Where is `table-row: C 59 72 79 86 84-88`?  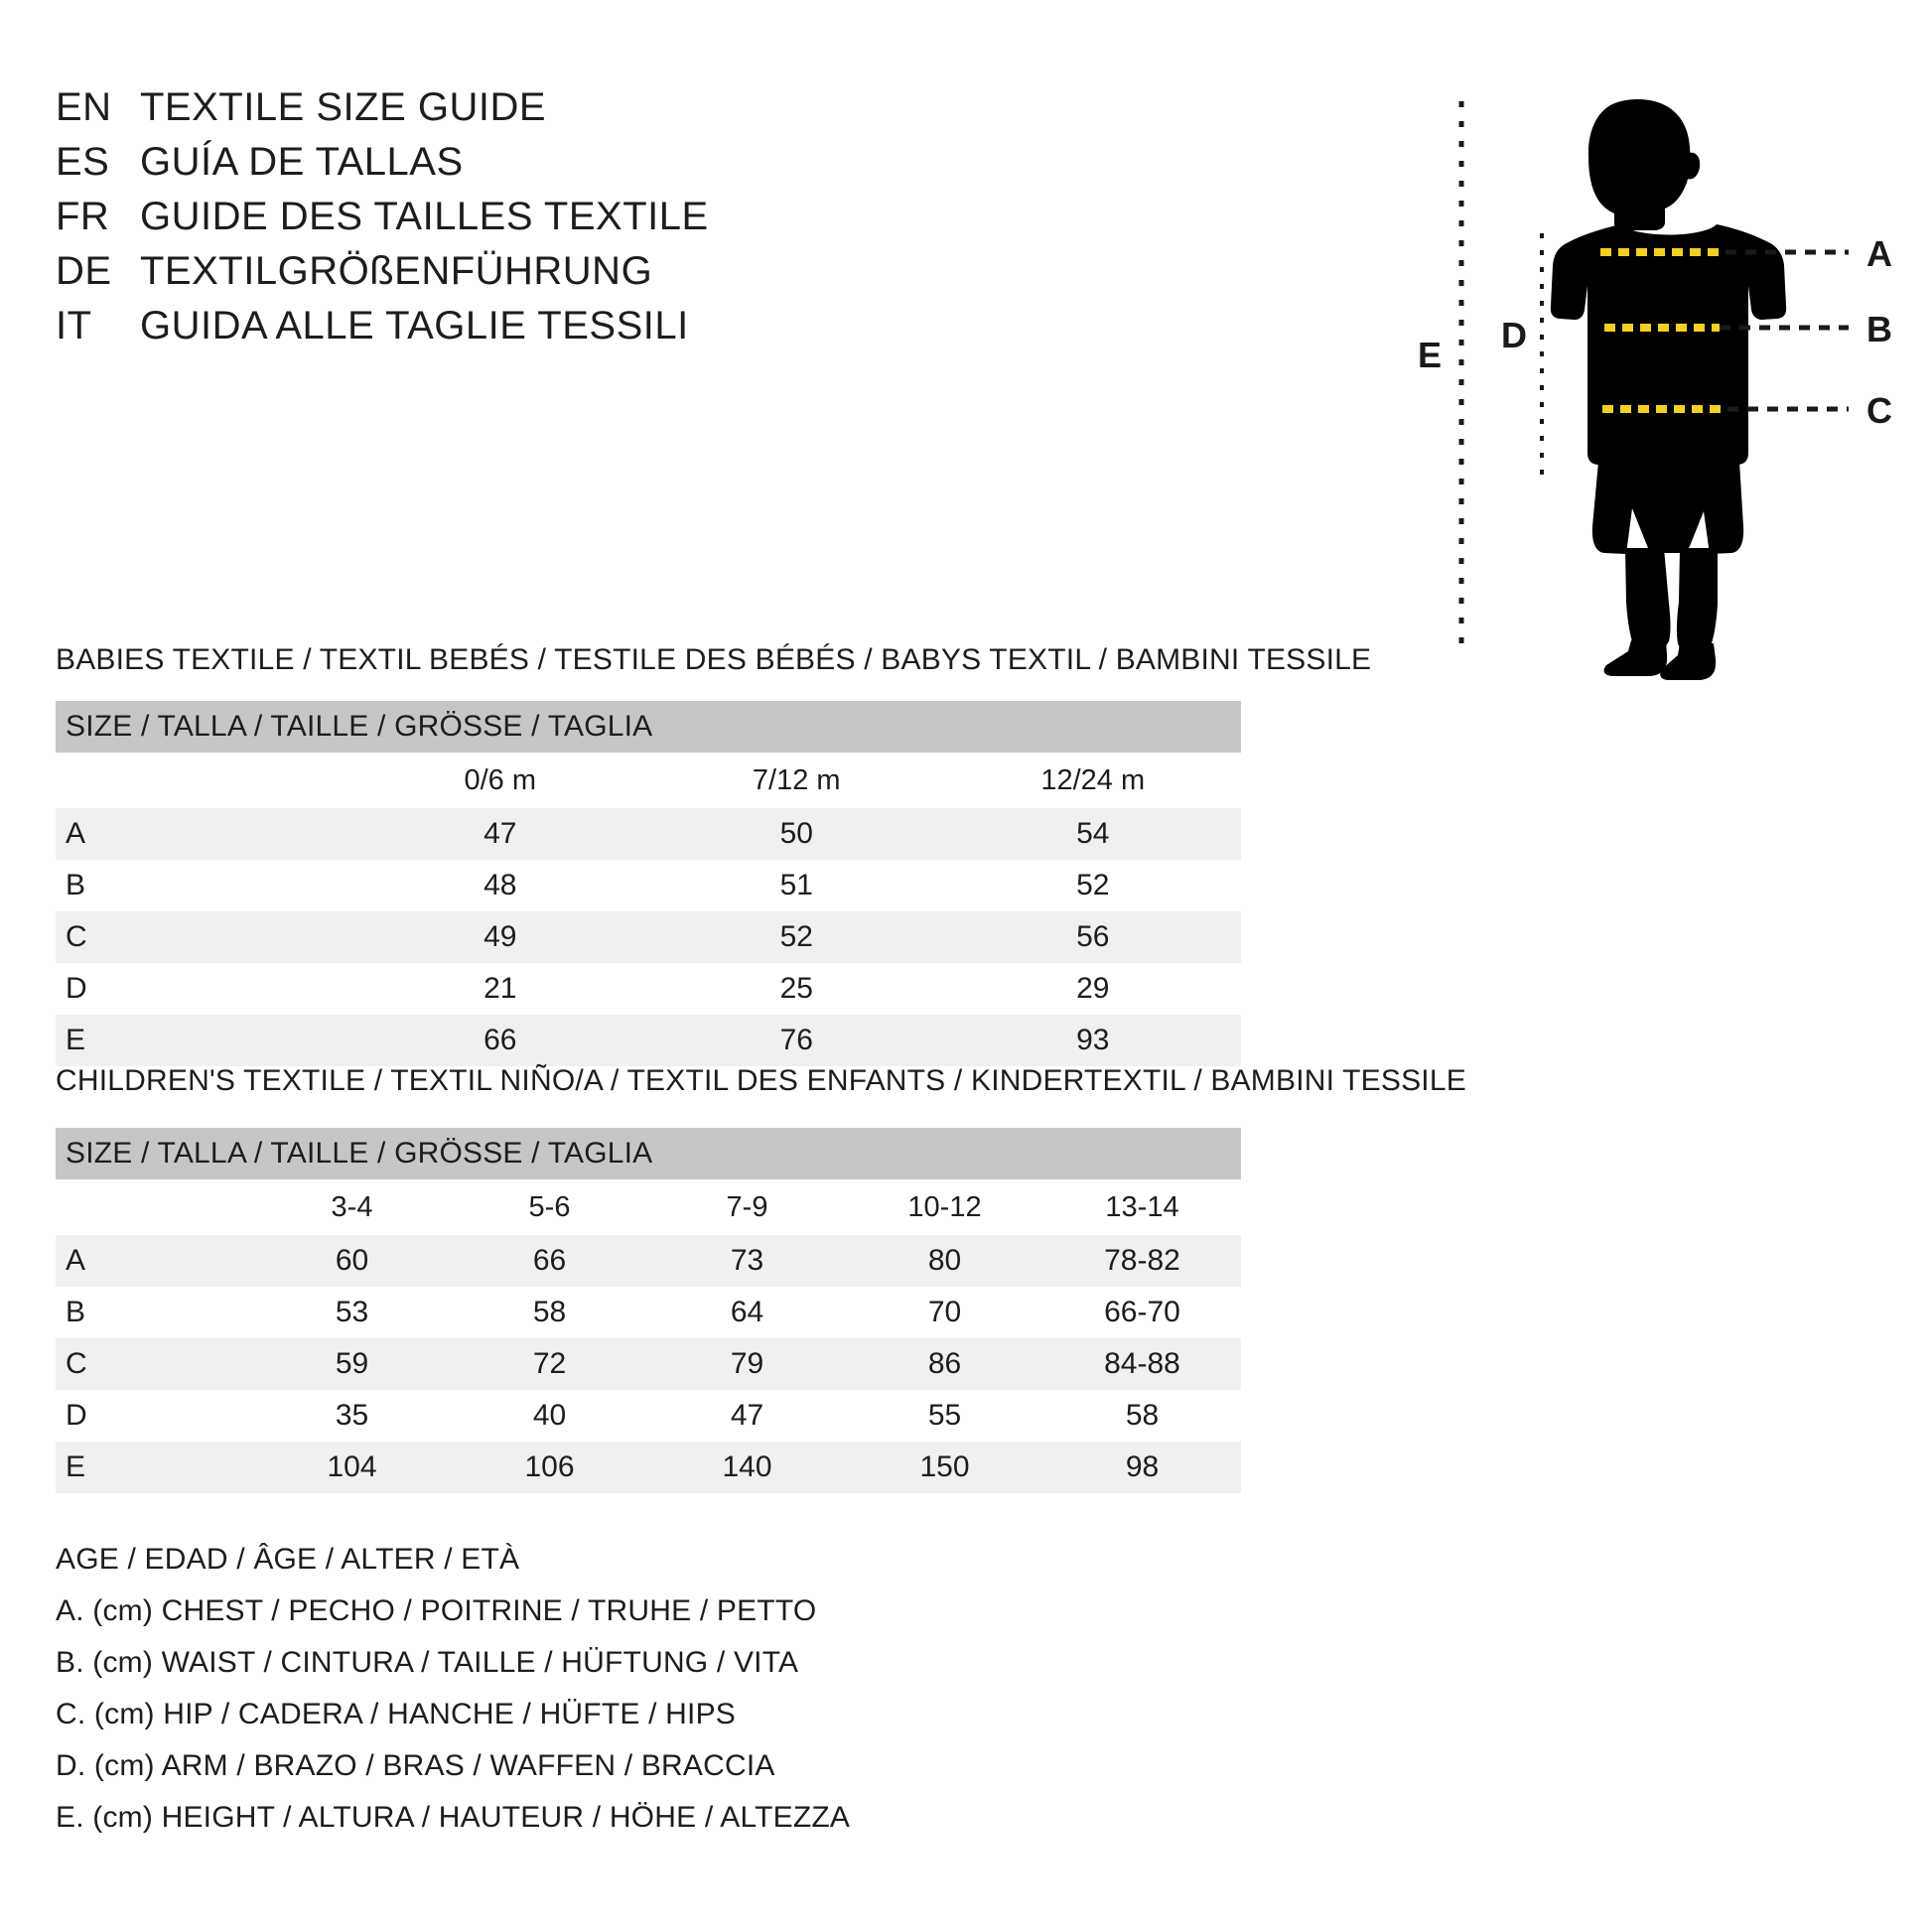 table-row: C 59 72 79 86 84-88 is located at coordinates (649, 1364).